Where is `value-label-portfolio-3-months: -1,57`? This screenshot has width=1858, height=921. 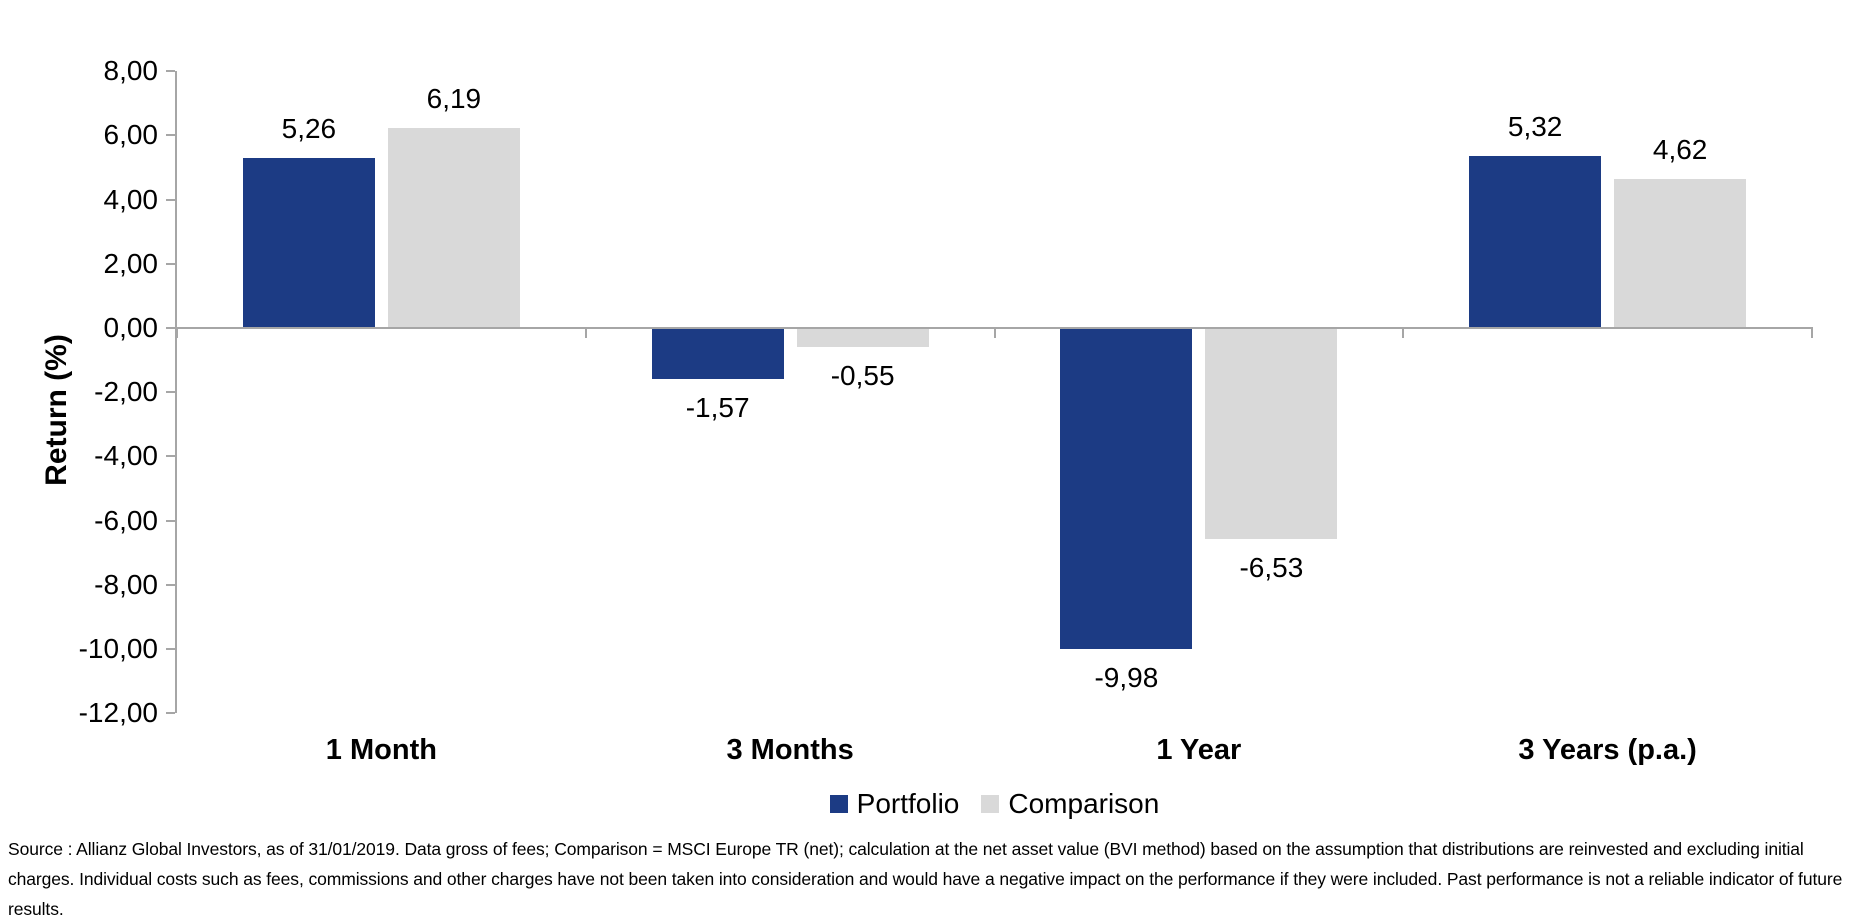
value-label-portfolio-3-months: -1,57 is located at coordinates (717, 408).